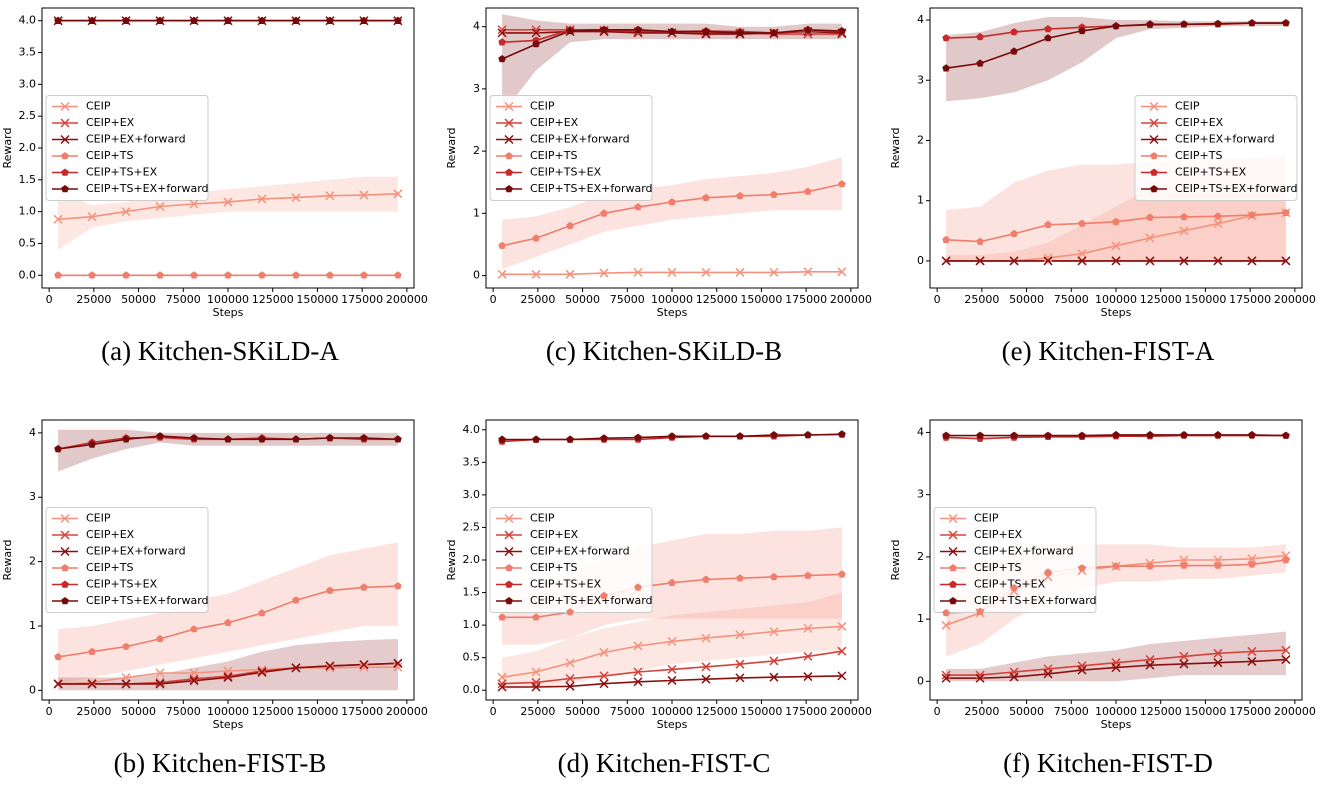  I want to click on caption: (f) Kitchen-FIST-D, so click(1108, 763).